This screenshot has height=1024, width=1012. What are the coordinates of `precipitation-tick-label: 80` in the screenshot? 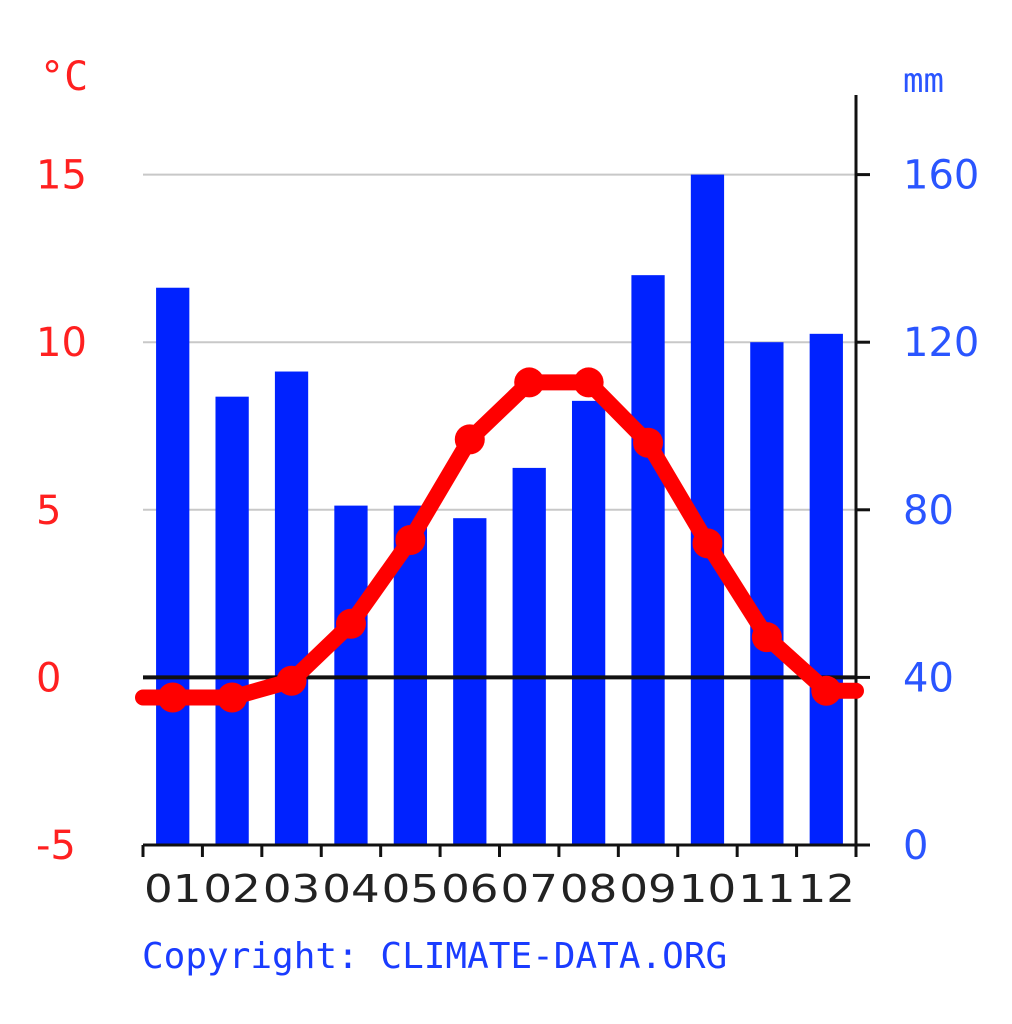 It's located at (928, 511).